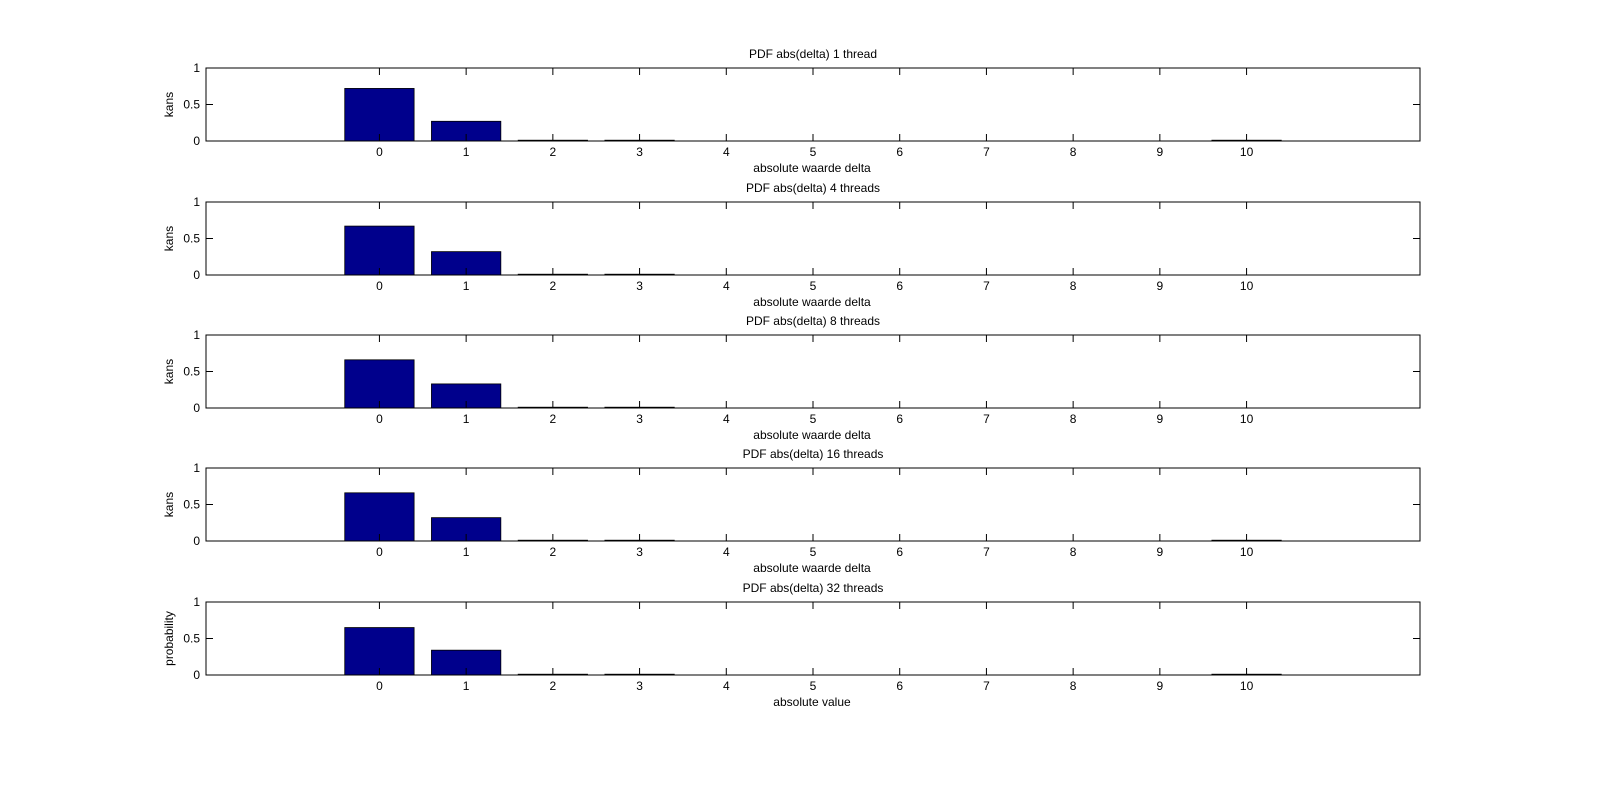 This screenshot has height=789, width=1599. Describe the element at coordinates (169, 638) in the screenshot. I see `y-axis-label: probability` at that location.